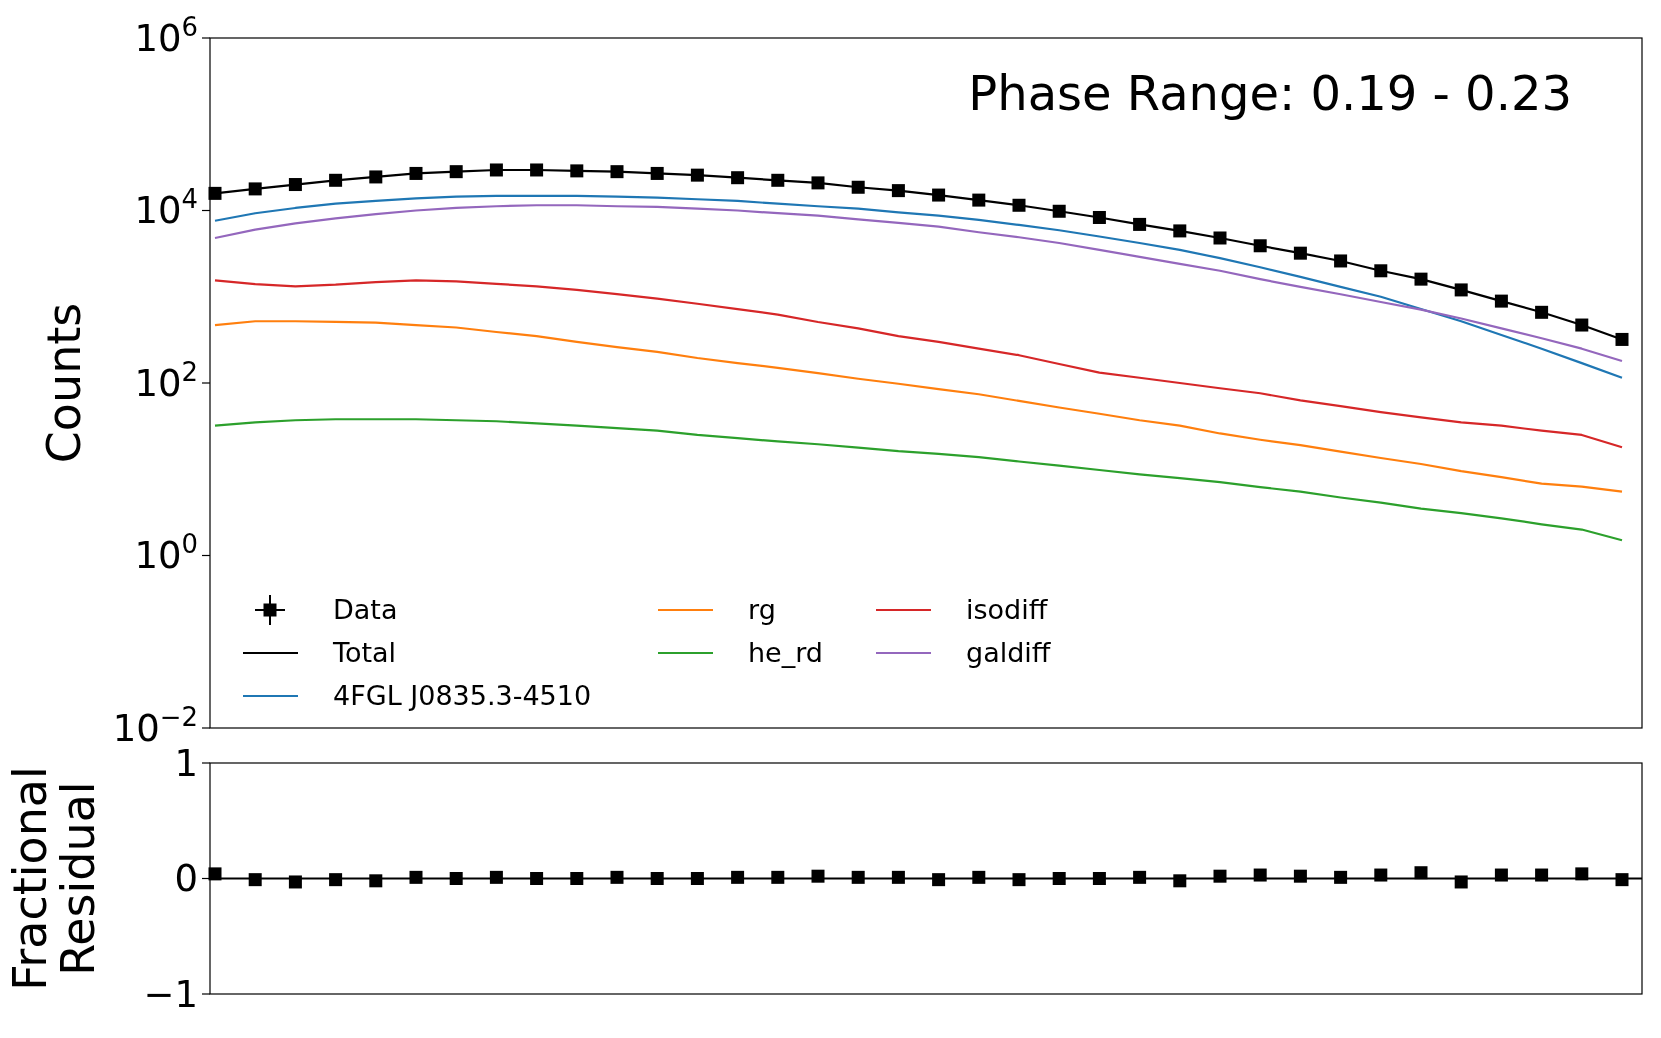 Image resolution: width=1661 pixels, height=1038 pixels. What do you see at coordinates (1007, 610) in the screenshot?
I see `legend-label: isodiff` at bounding box center [1007, 610].